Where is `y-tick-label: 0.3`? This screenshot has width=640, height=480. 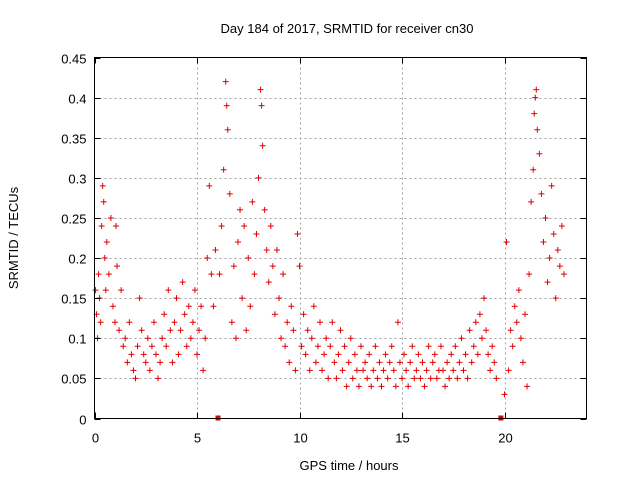
y-tick-label: 0.3 is located at coordinates (77, 179).